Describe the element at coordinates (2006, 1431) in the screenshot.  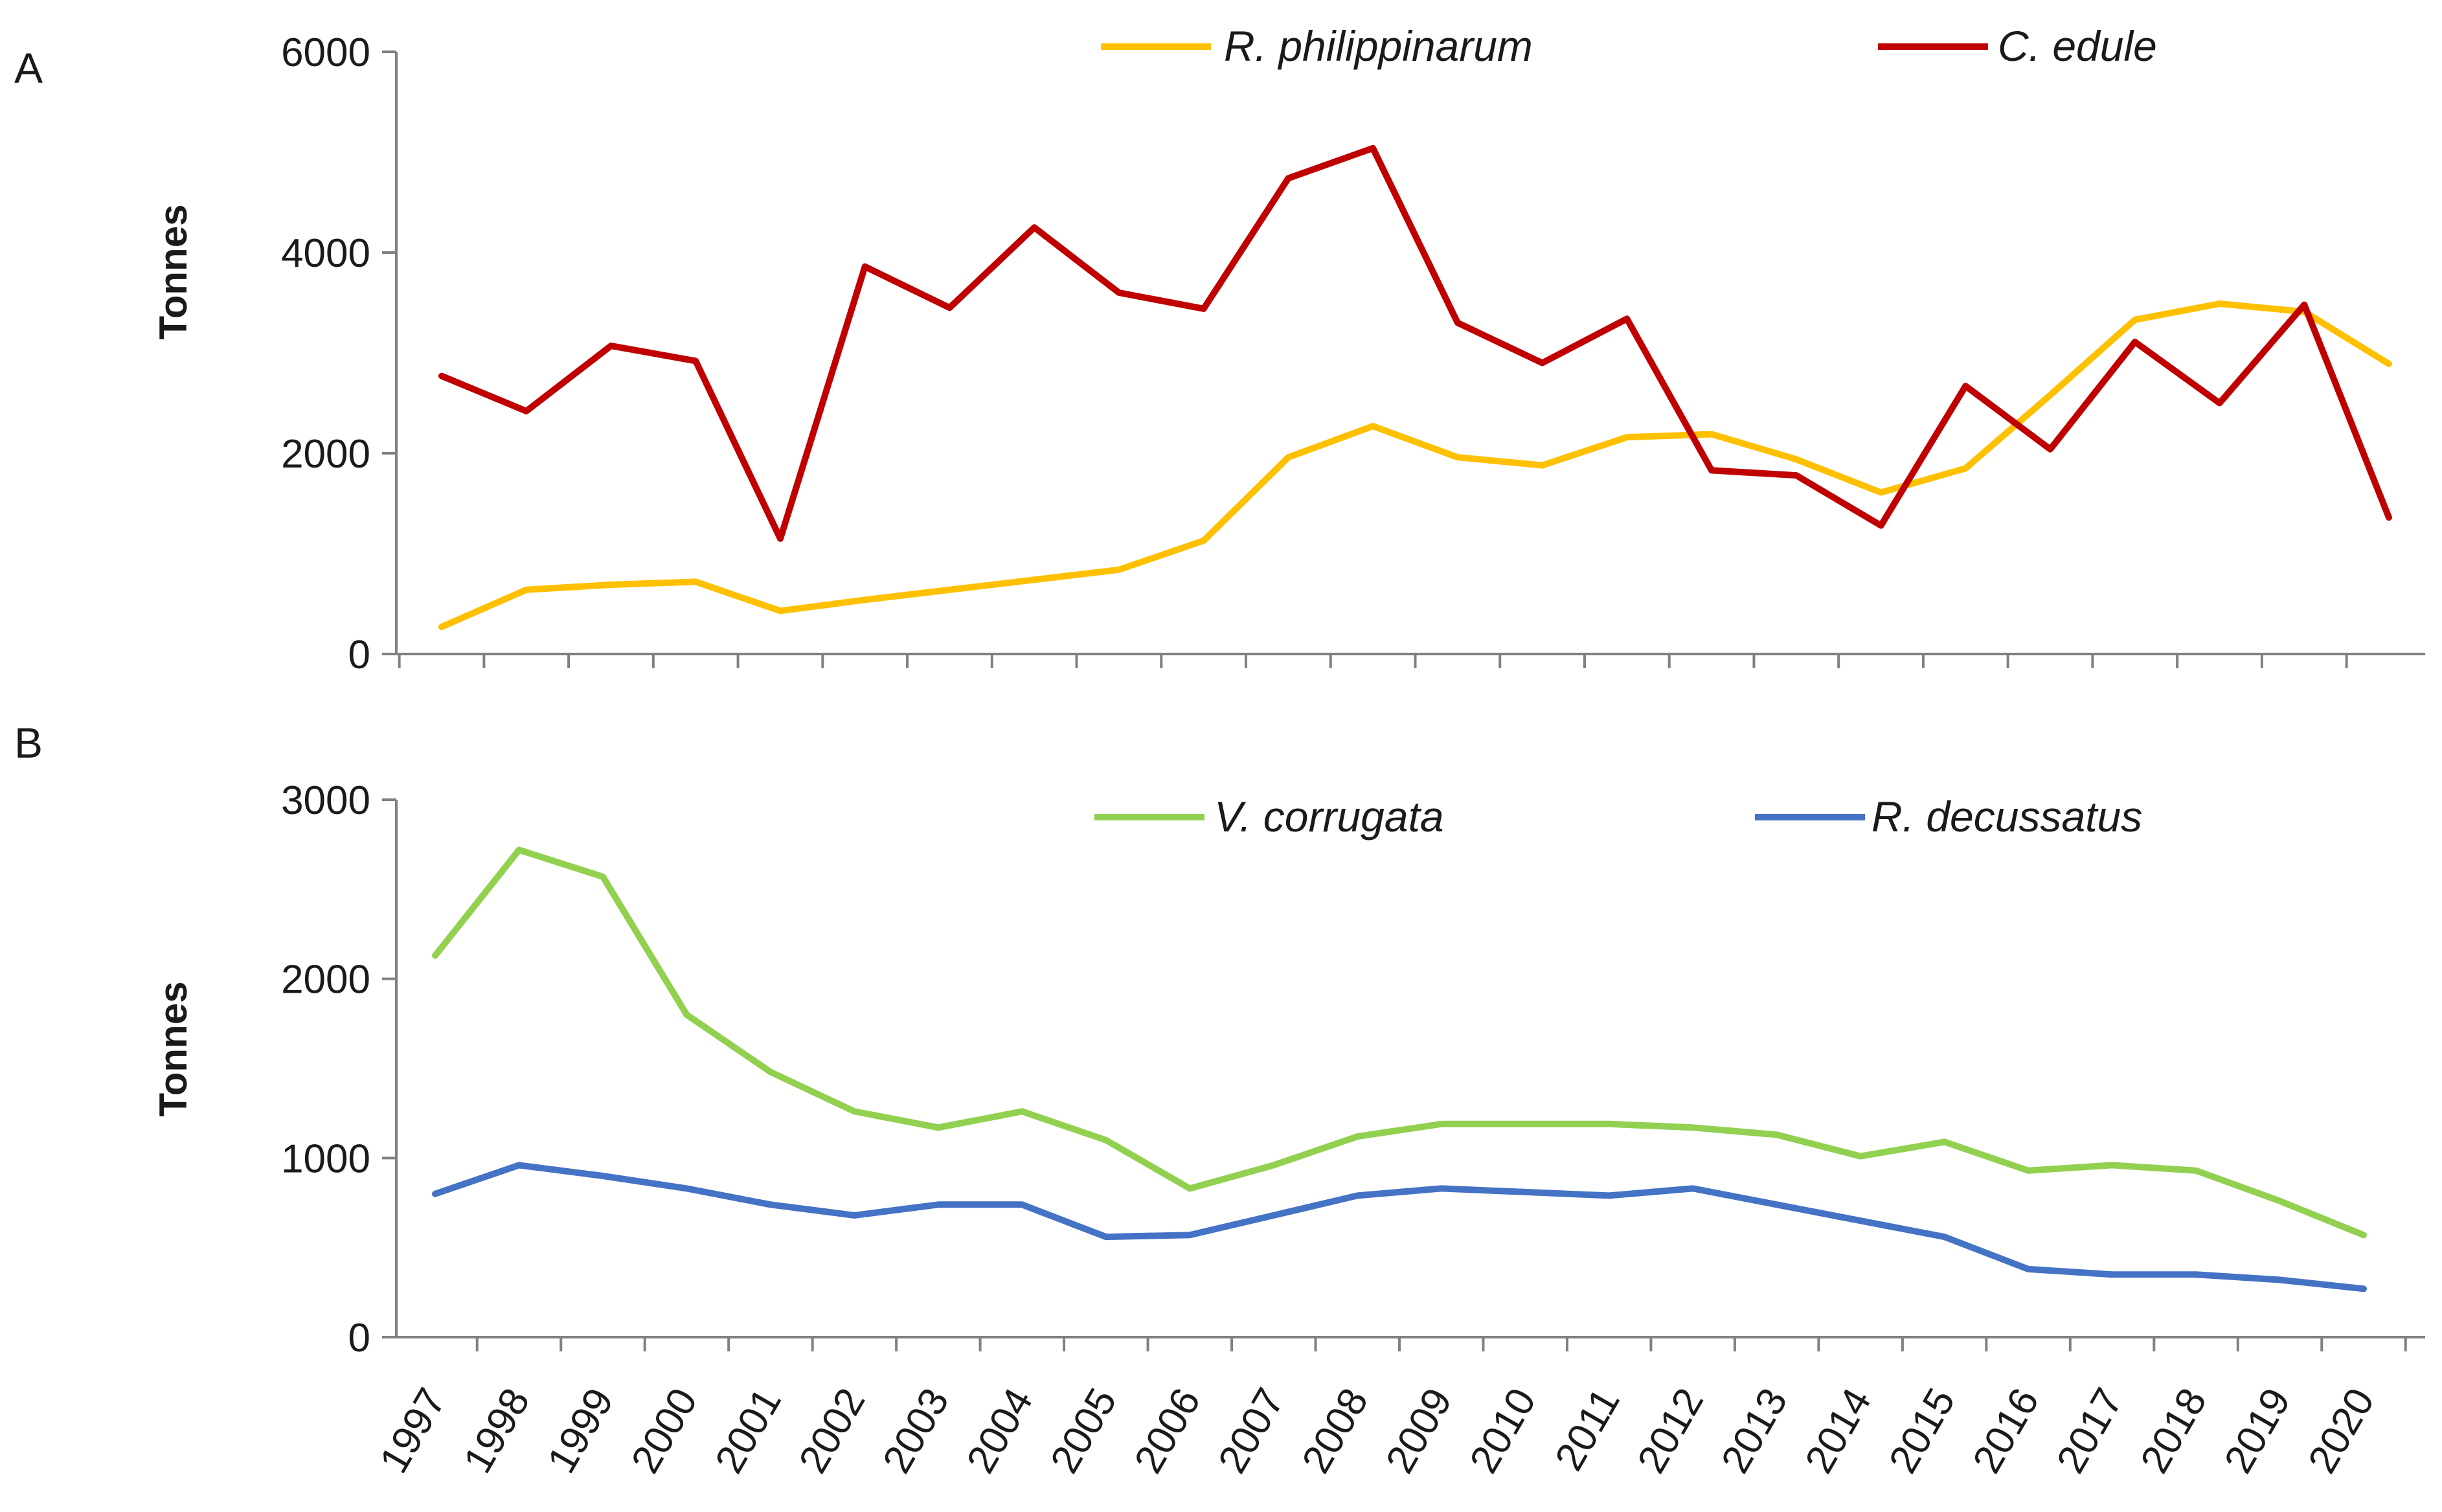
I see `x-tick-label: 2016` at that location.